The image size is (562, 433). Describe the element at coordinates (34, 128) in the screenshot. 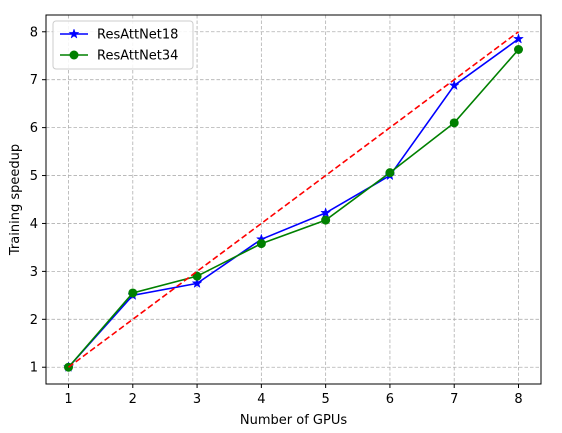

I see `y-tick-label: 6` at that location.